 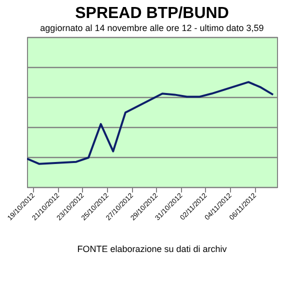 What do you see at coordinates (152, 249) in the screenshot?
I see `source-note: FONTE elaborazione su dati di archiv` at bounding box center [152, 249].